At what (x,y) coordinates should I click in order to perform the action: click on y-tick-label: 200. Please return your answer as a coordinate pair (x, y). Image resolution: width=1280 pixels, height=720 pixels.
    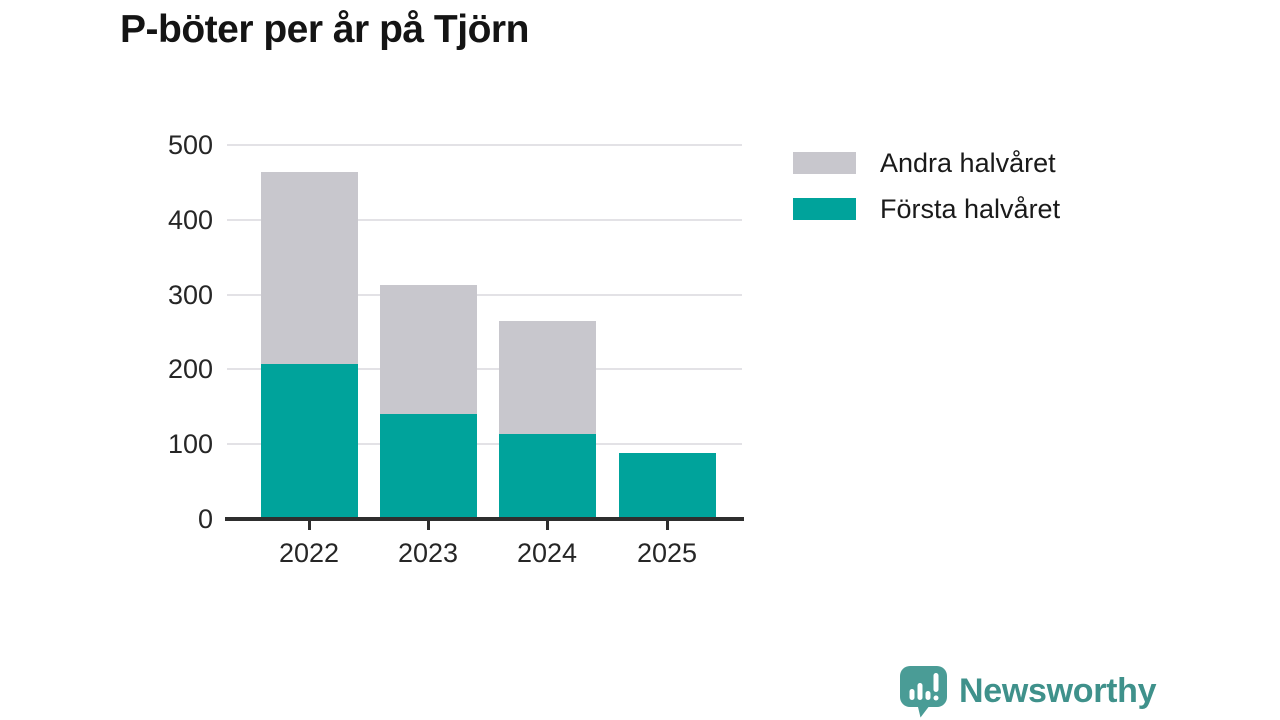
    Looking at the image, I should click on (190, 369).